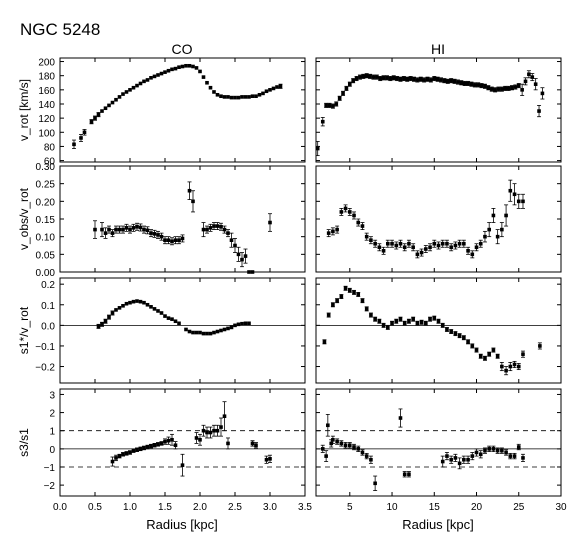 This screenshot has width=575, height=552. What do you see at coordinates (438, 49) in the screenshot?
I see `column-title-hi: HI` at bounding box center [438, 49].